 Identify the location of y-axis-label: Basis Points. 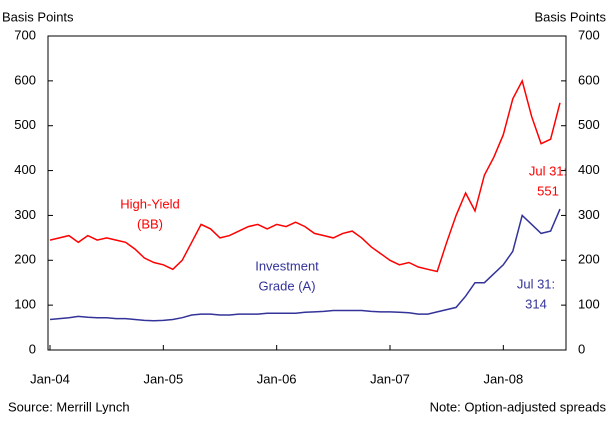
(38, 16).